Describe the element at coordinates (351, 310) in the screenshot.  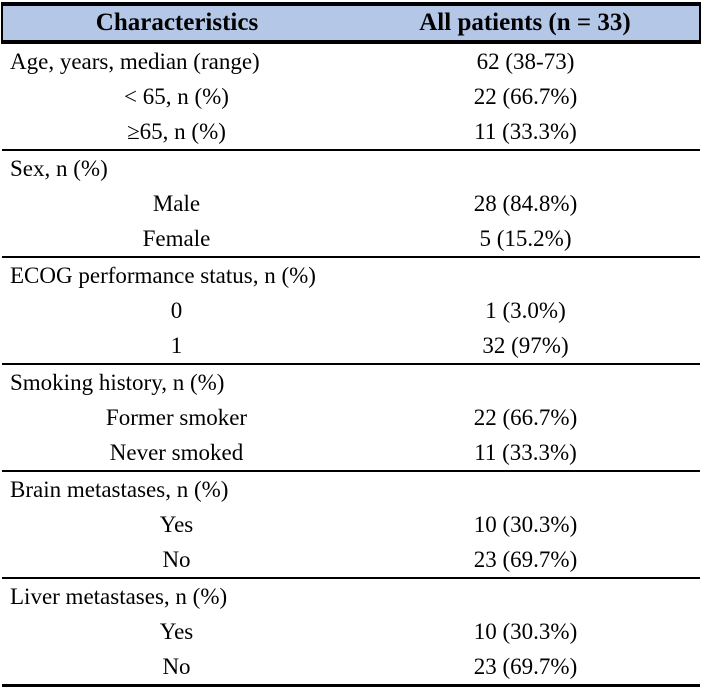
I see `table-row: 0 1 (3.0%)` at that location.